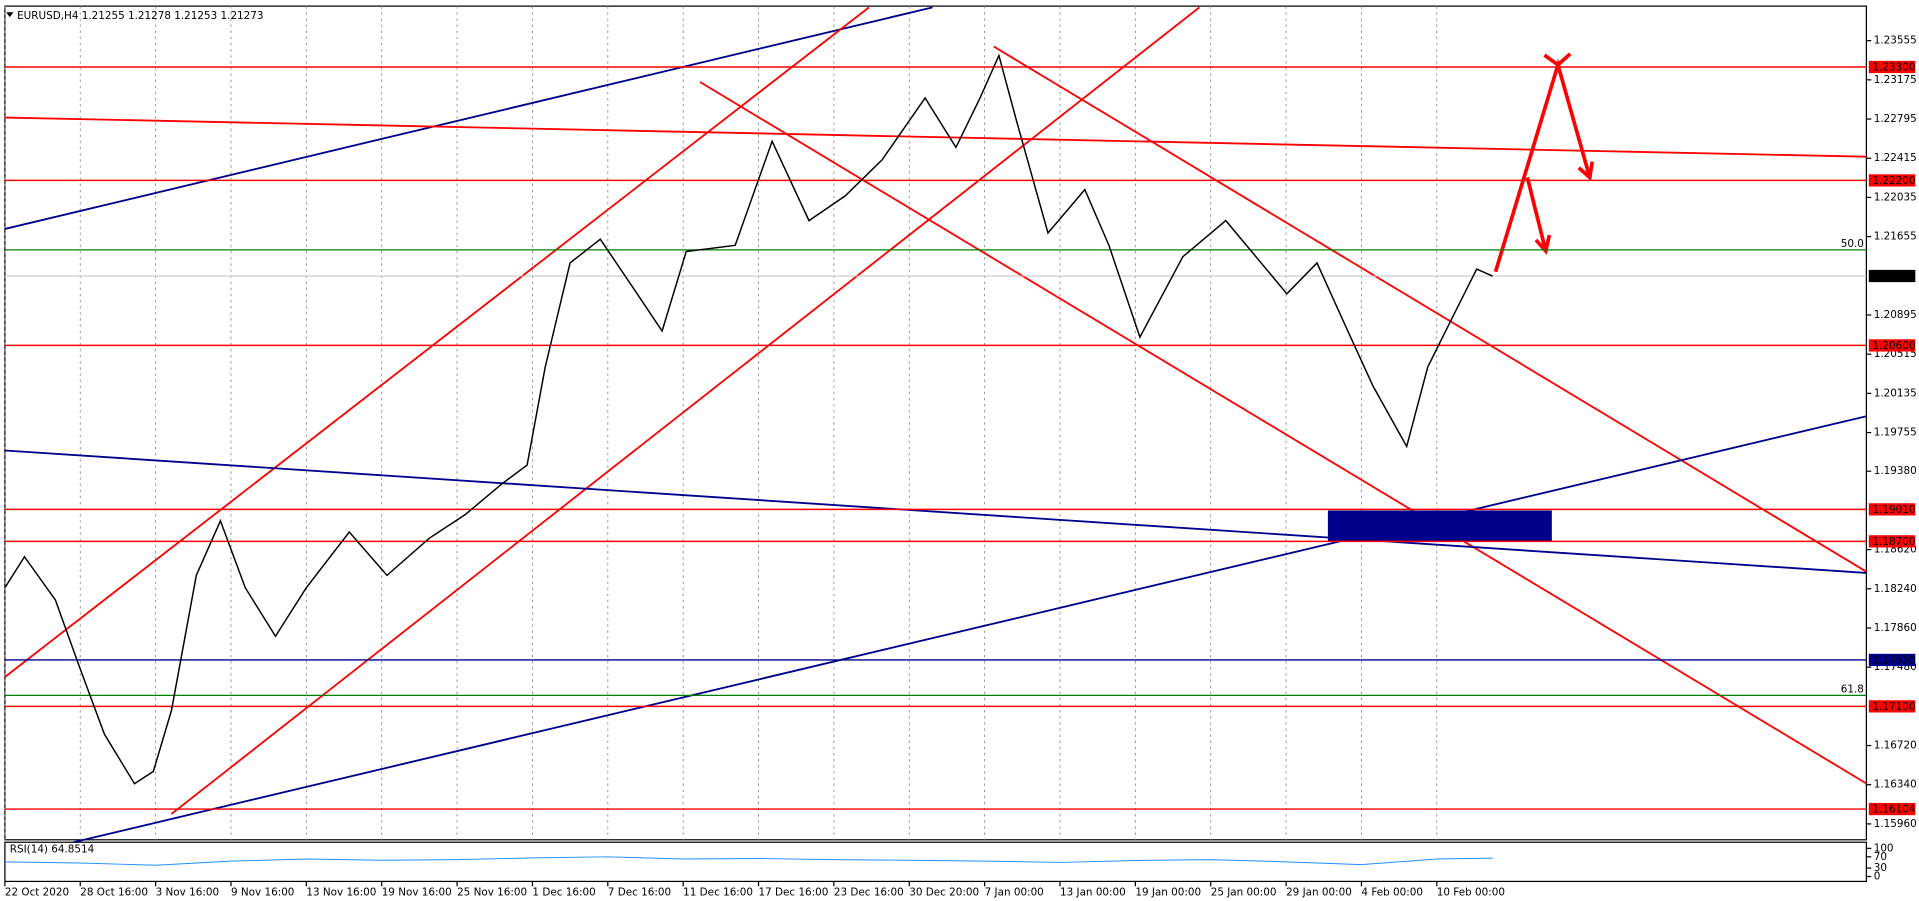 The width and height of the screenshot is (1919, 901). I want to click on x-tick-label: 28 Oct 16:00, so click(114, 892).